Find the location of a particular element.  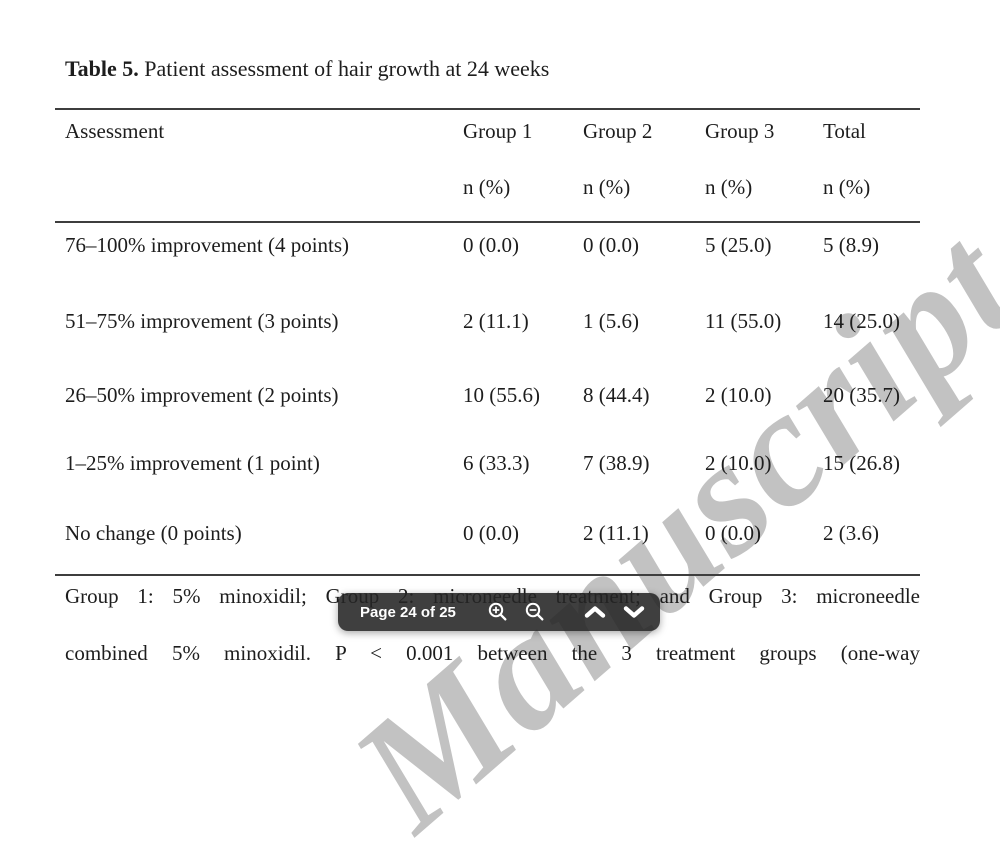

cell-group3: 0 (0.0) is located at coordinates (733, 533).